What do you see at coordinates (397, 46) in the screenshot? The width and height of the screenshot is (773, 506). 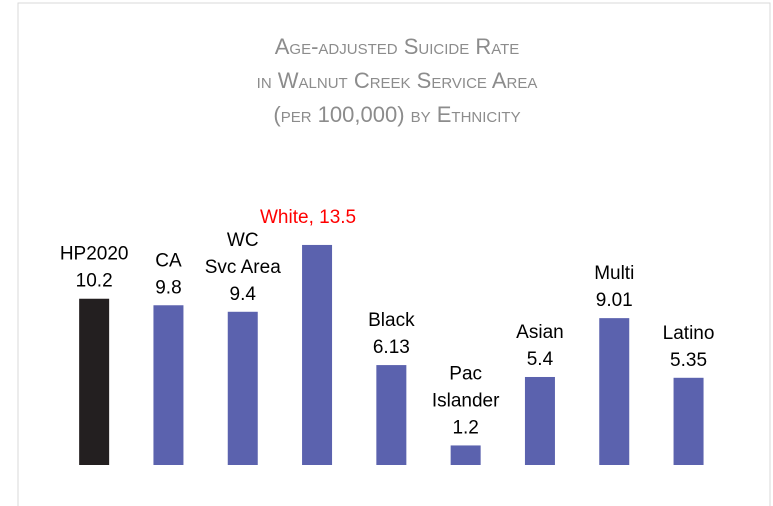 I see `chart-title: Age-adjusted Suicide Rate` at bounding box center [397, 46].